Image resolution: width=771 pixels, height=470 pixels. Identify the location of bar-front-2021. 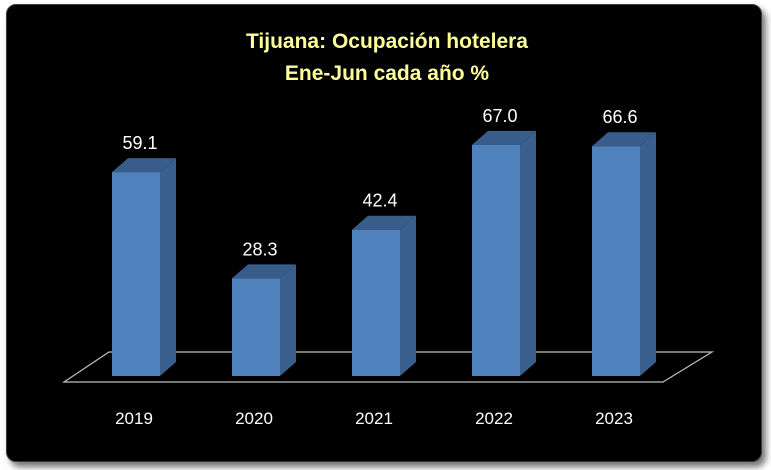
(376, 302).